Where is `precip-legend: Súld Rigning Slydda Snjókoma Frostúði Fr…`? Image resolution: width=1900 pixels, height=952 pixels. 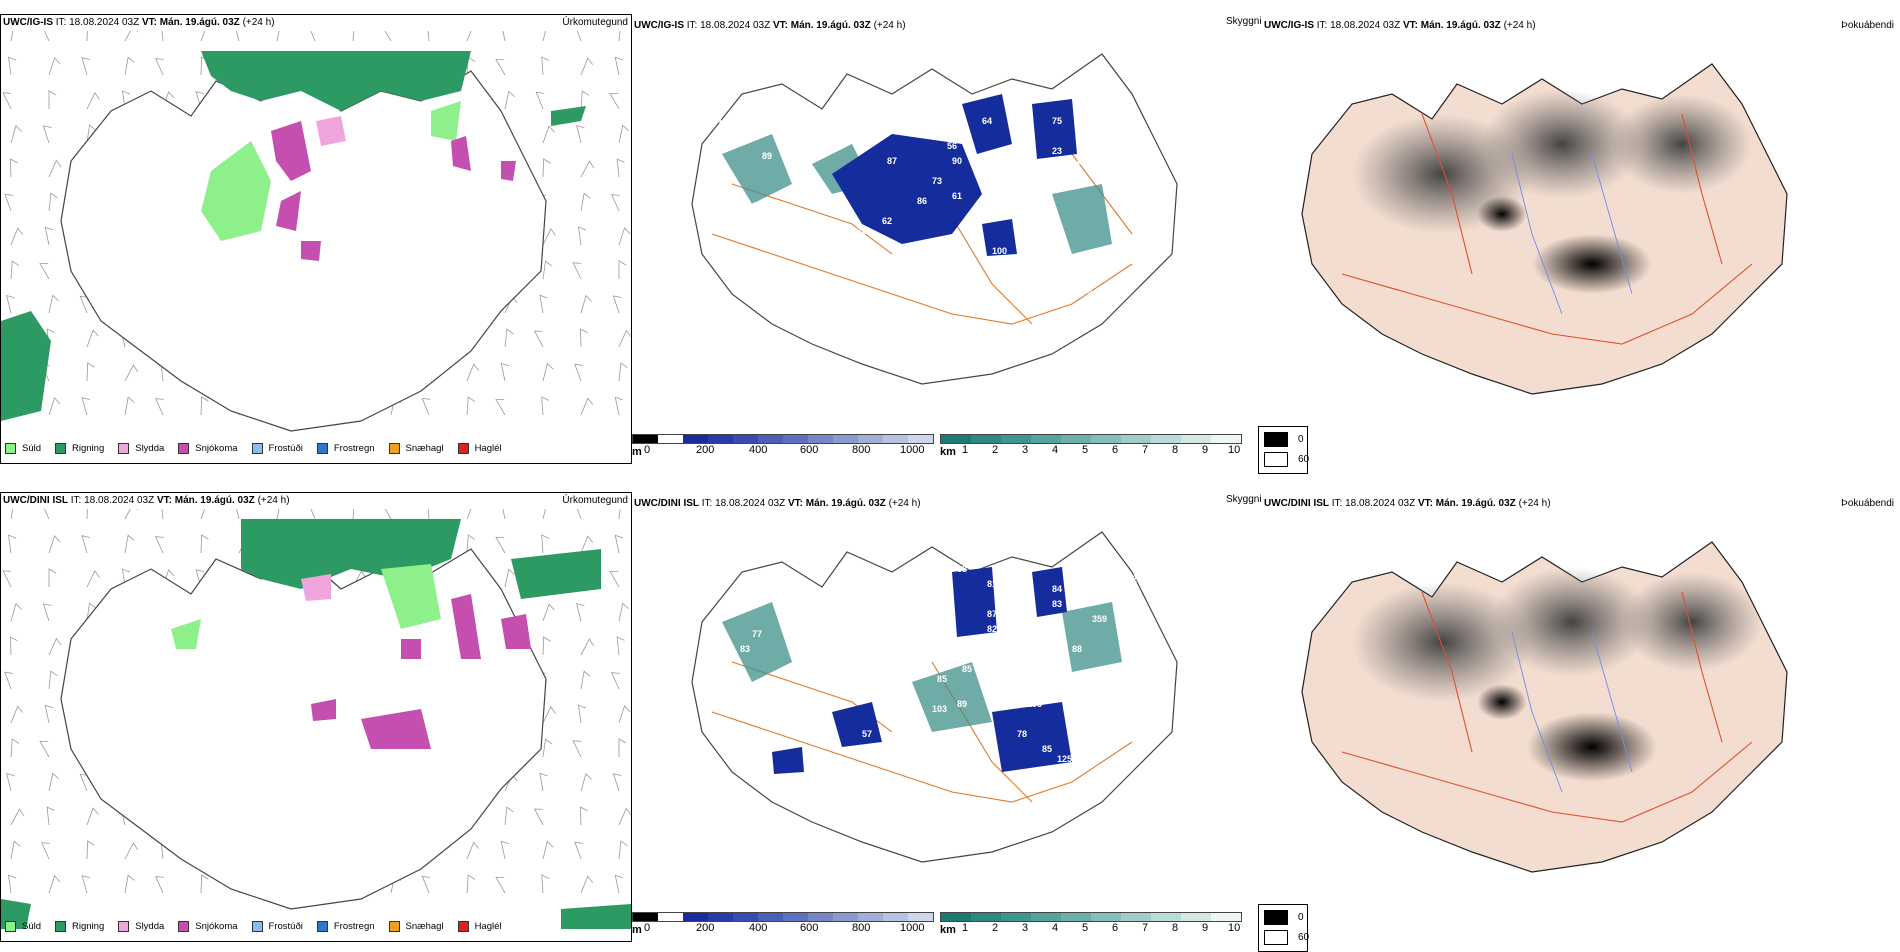
precip-legend: Súld Rigning Slydda Snjókoma Frostúði Fr… is located at coordinates (260, 448).